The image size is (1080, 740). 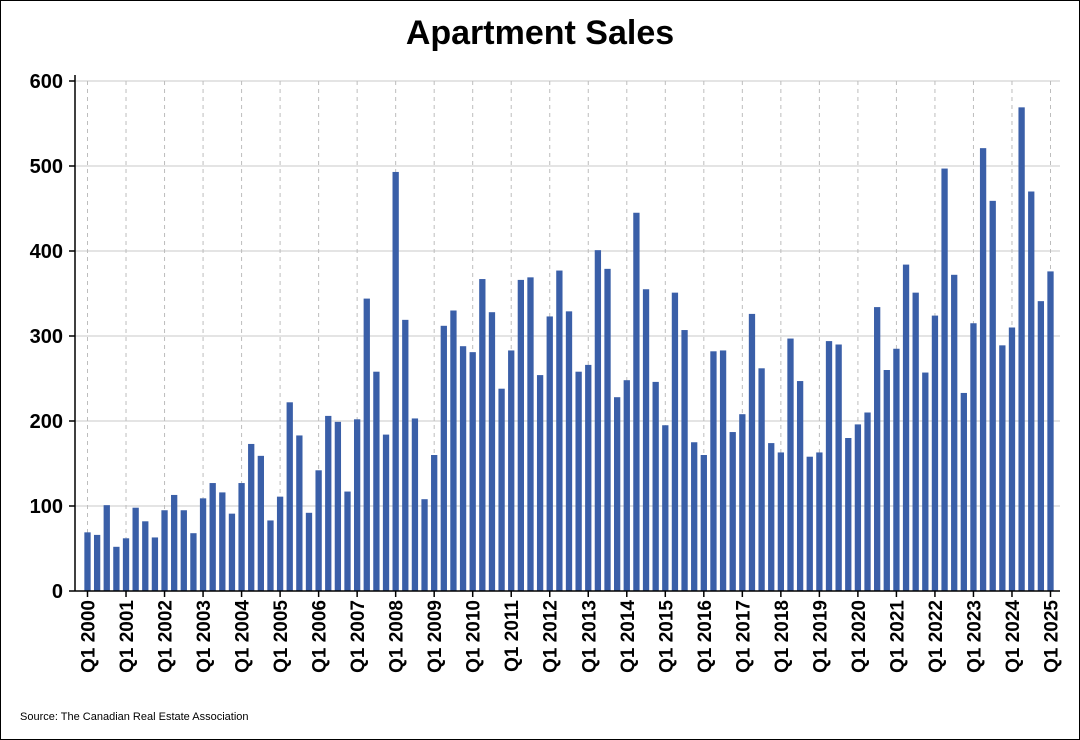 What do you see at coordinates (782, 636) in the screenshot?
I see `x-tick-label: Q1 2018` at bounding box center [782, 636].